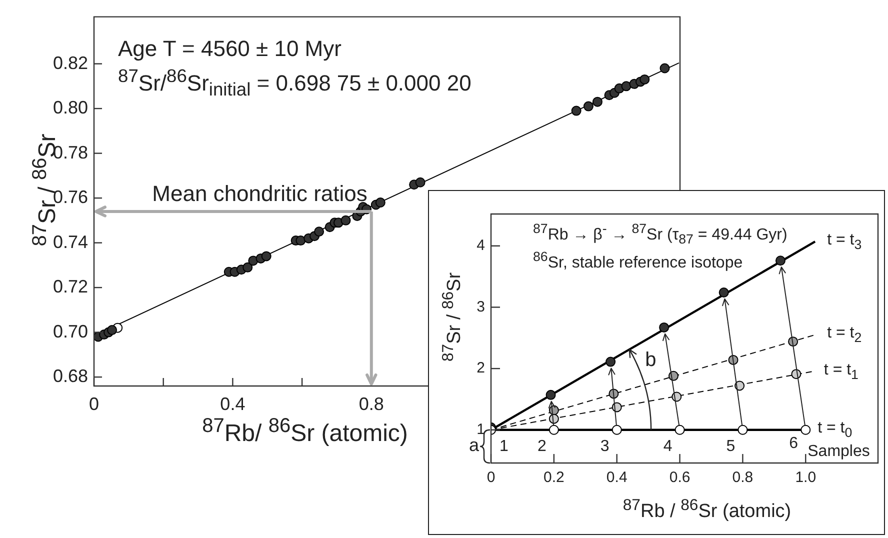 The image size is (888, 538). What do you see at coordinates (650, 360) in the screenshot?
I see `annotation: b` at bounding box center [650, 360].